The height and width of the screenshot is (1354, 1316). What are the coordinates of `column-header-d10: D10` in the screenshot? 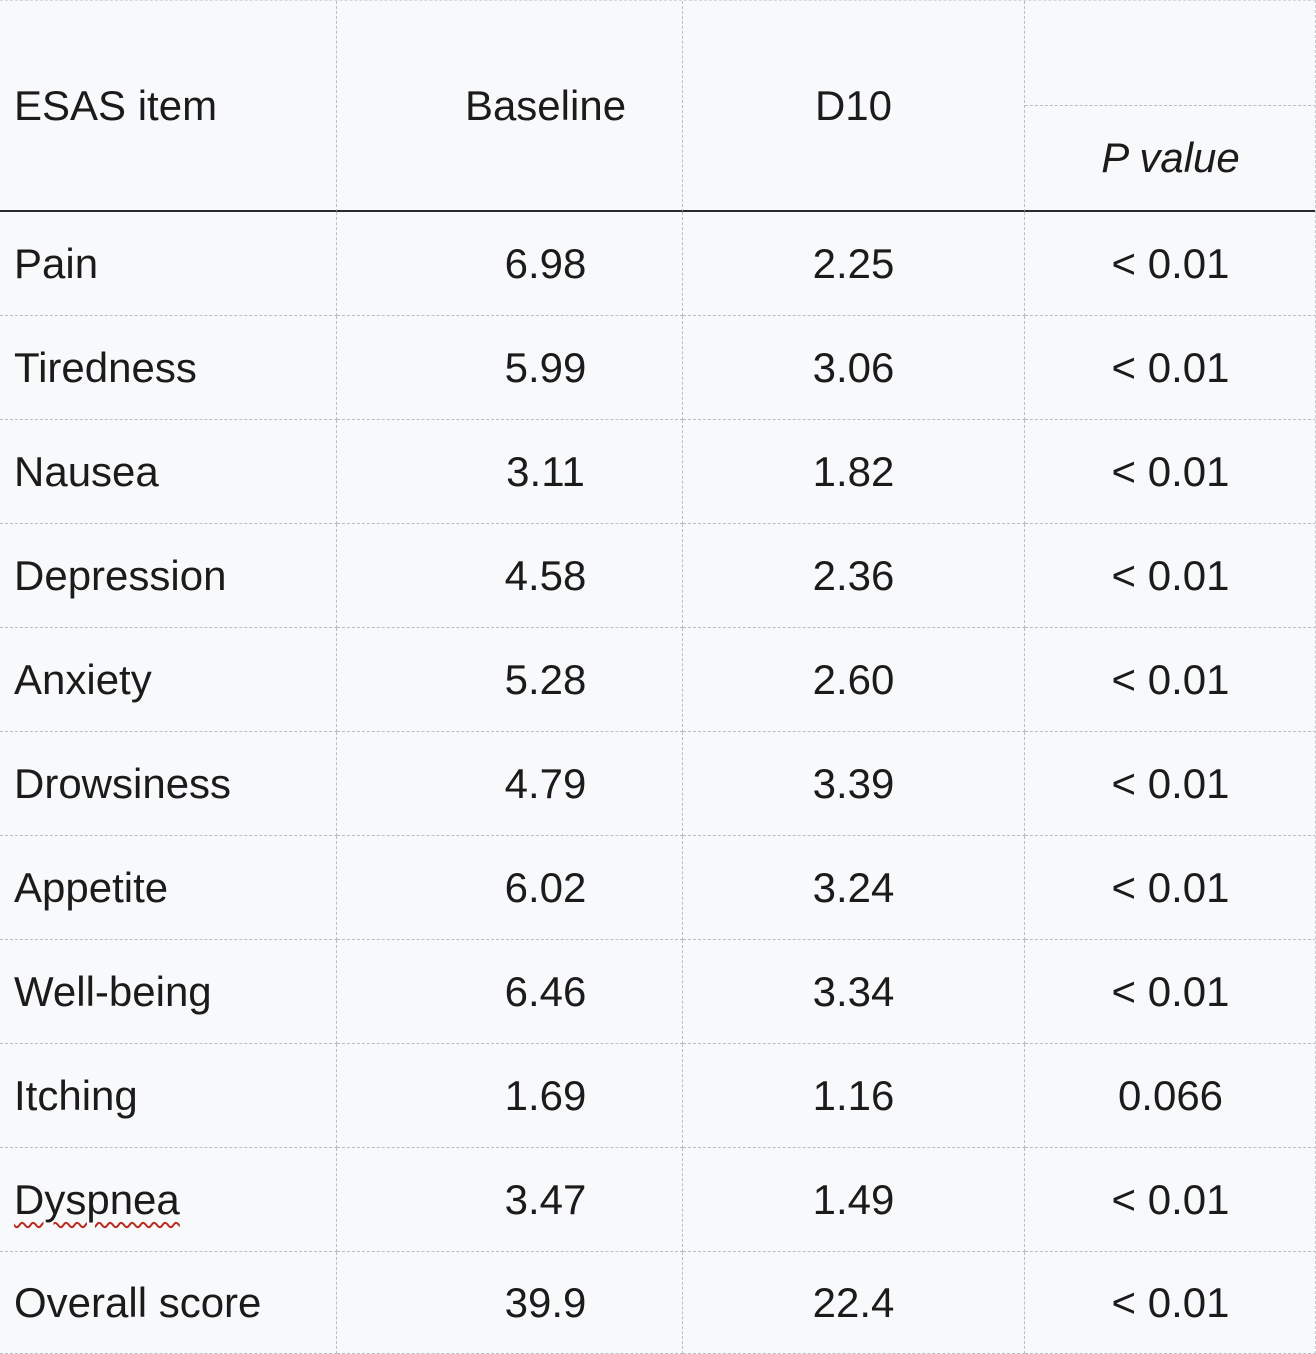 It's located at (854, 106).